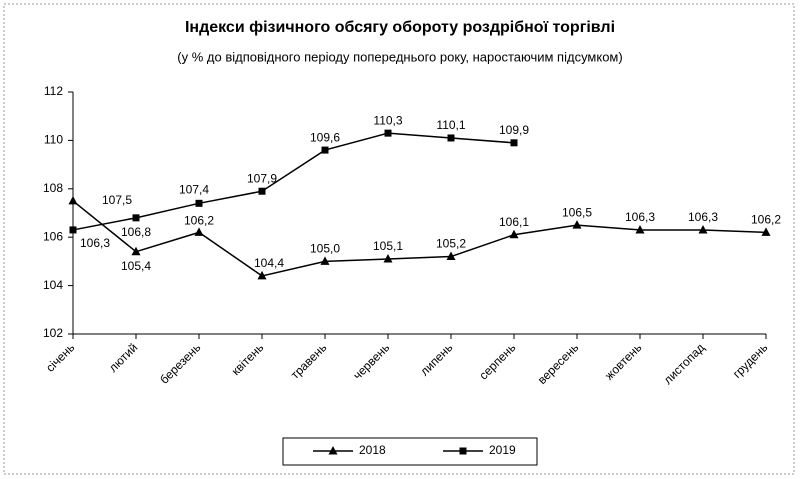 The height and width of the screenshot is (479, 800). What do you see at coordinates (53, 236) in the screenshot?
I see `y-tick-label: 106` at bounding box center [53, 236].